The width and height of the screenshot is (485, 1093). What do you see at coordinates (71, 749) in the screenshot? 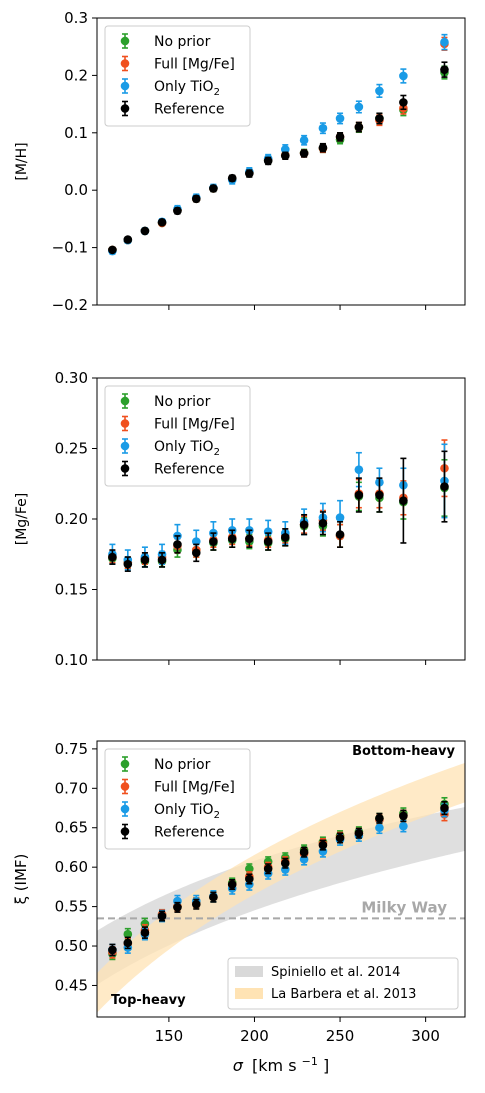
I see `y-tick-label-2-6: 0.75` at bounding box center [71, 749].